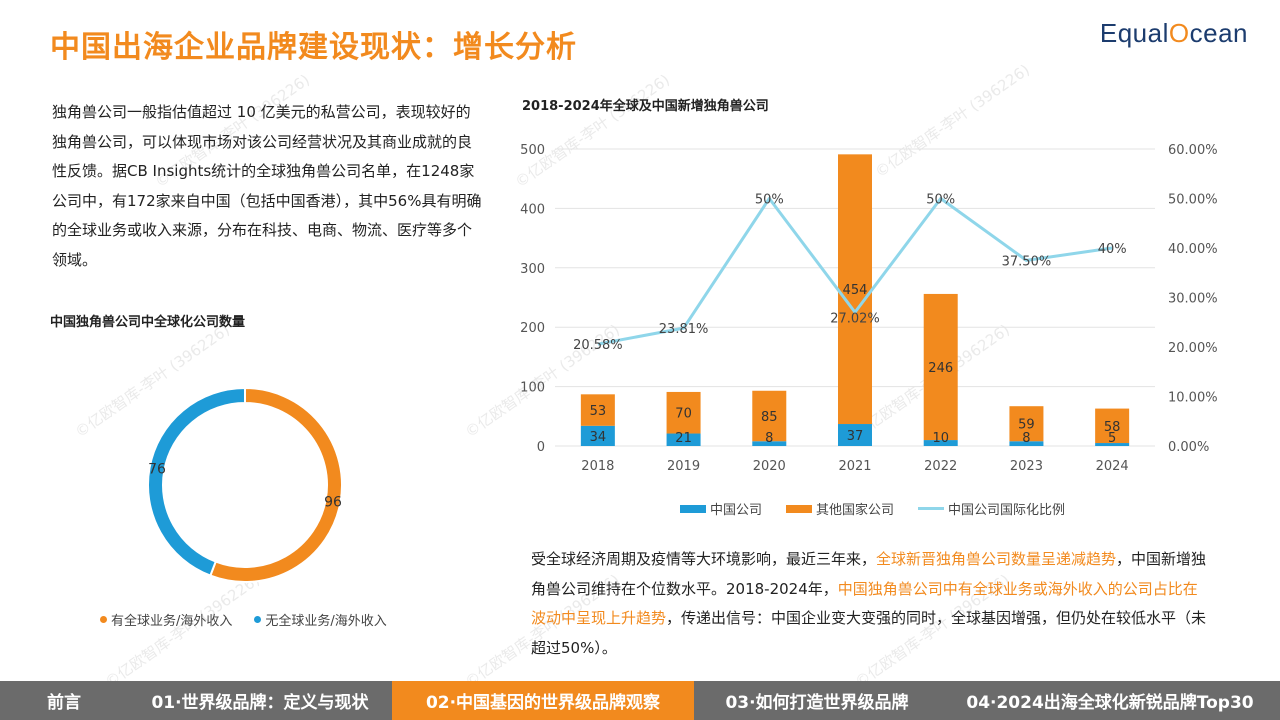  Describe the element at coordinates (258, 619) in the screenshot. I see `legend-dot-blue` at that location.